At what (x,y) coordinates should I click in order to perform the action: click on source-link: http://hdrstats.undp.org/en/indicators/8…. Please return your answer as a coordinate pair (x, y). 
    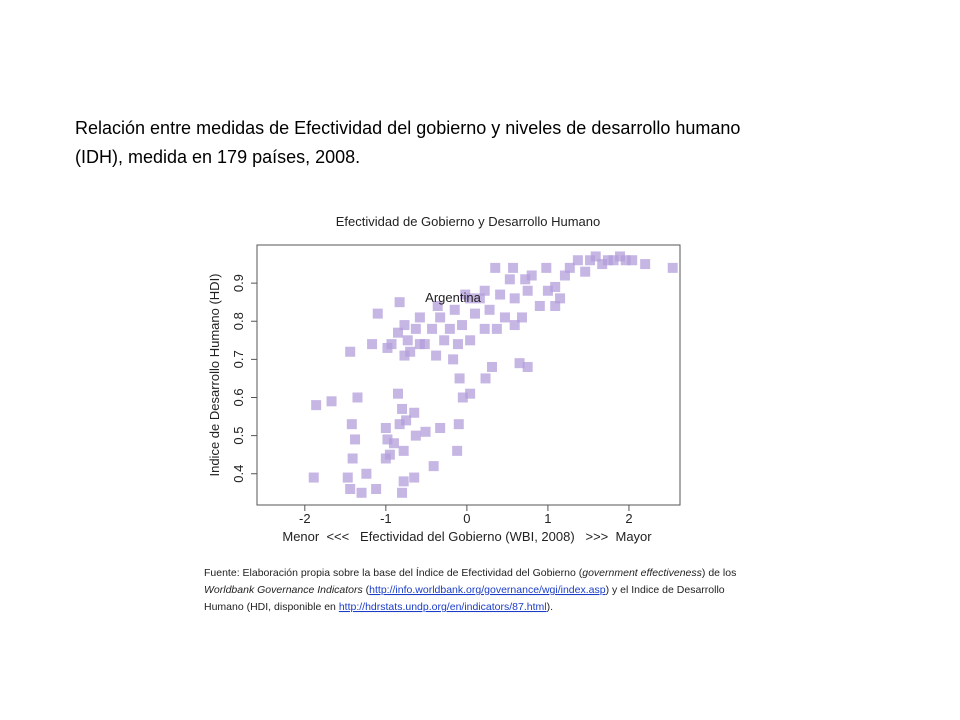
    Looking at the image, I should click on (443, 607).